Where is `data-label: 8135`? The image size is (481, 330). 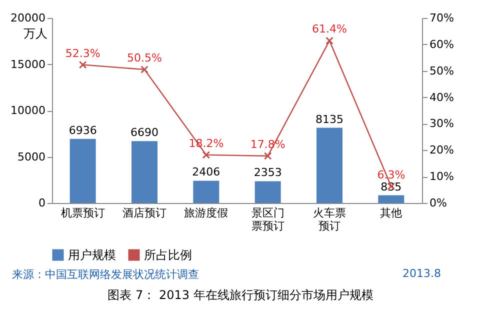 data-label: 8135 is located at coordinates (330, 119).